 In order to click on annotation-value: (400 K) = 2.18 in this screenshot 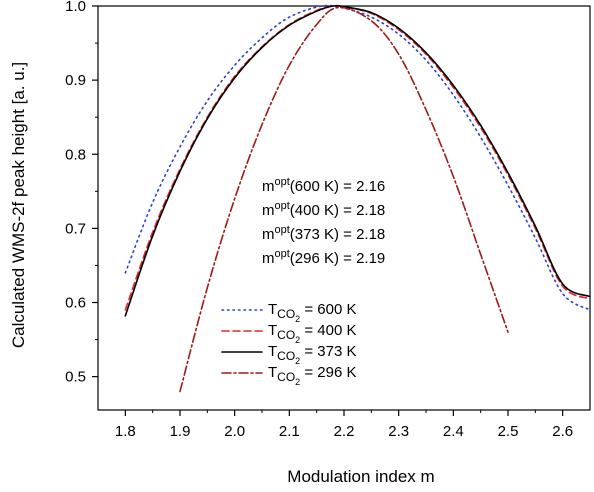, I will do `click(337, 210)`.